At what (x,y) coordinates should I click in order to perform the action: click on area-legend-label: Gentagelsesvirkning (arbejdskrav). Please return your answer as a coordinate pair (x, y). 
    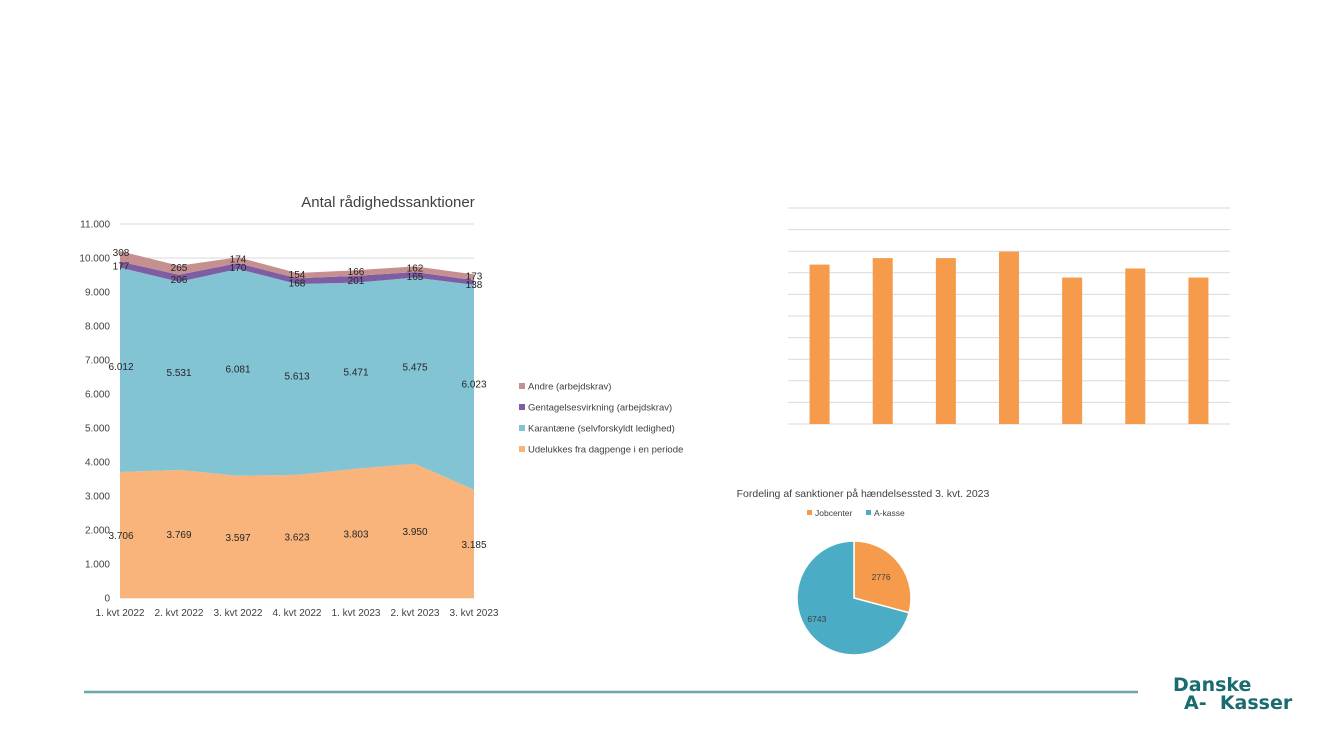
    Looking at the image, I should click on (600, 408).